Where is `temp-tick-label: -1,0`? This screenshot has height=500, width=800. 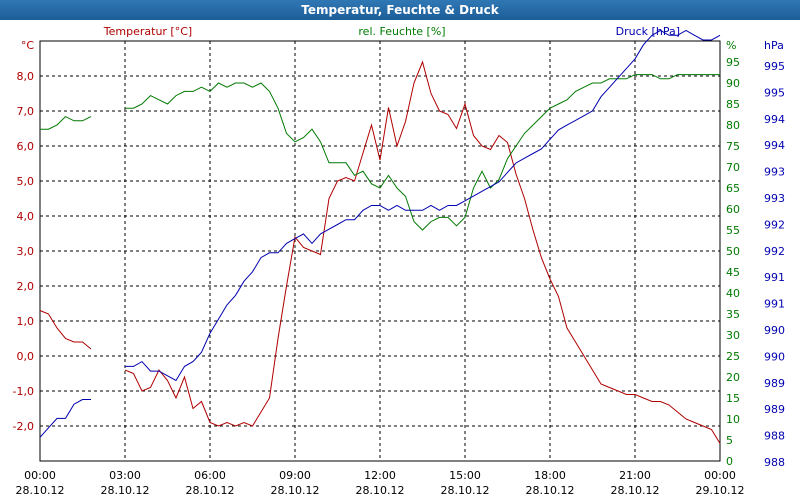 temp-tick-label: -1,0 is located at coordinates (23, 391).